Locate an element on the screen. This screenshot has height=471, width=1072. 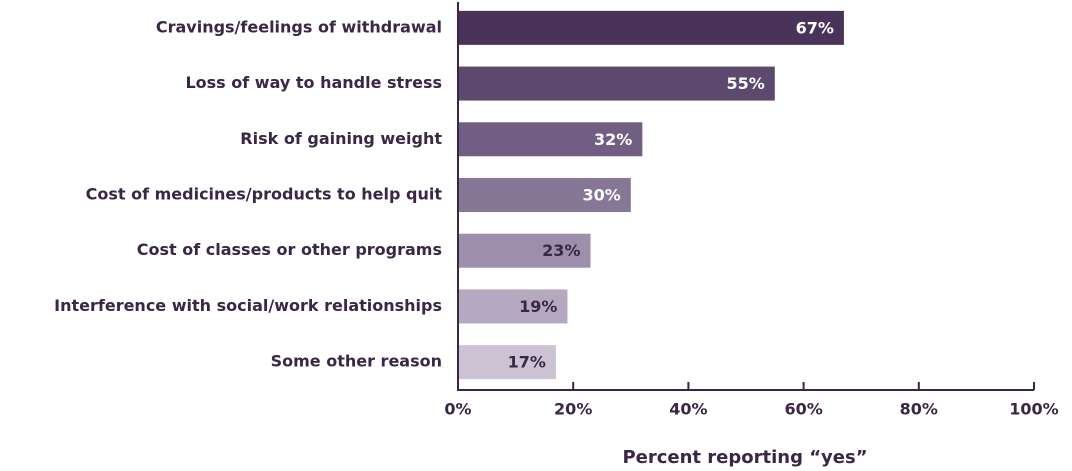
value-label: 19% is located at coordinates (538, 306).